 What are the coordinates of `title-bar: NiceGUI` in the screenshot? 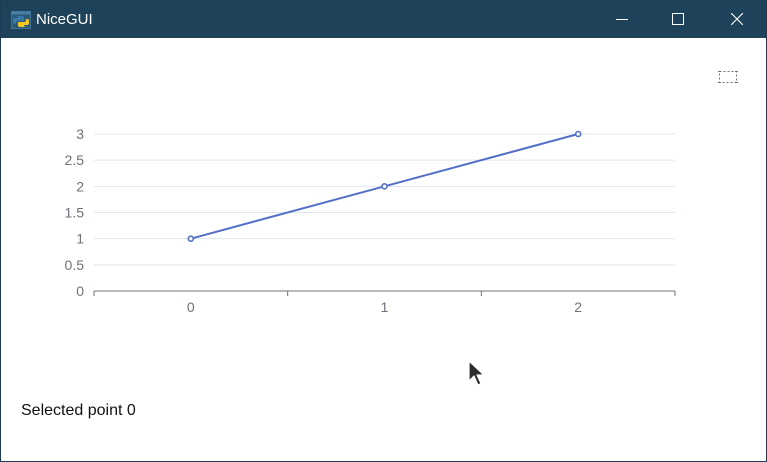 It's located at (383, 19).